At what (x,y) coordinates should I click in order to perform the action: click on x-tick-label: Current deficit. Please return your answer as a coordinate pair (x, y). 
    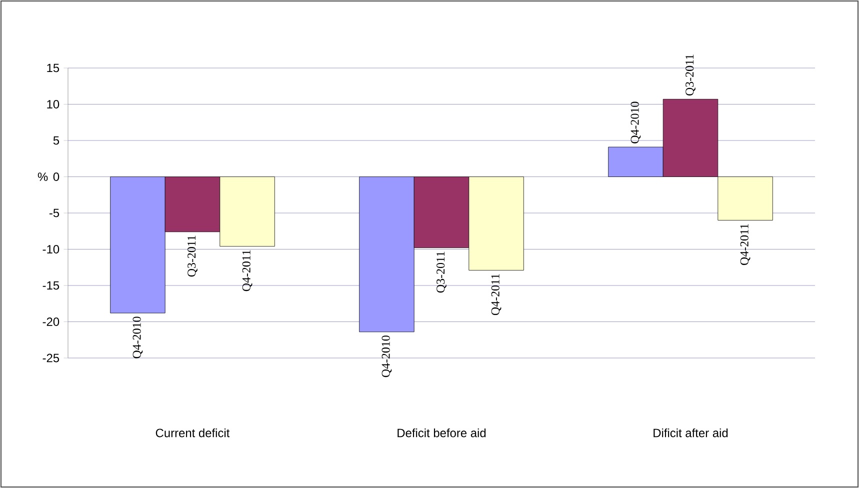
    Looking at the image, I should click on (193, 433).